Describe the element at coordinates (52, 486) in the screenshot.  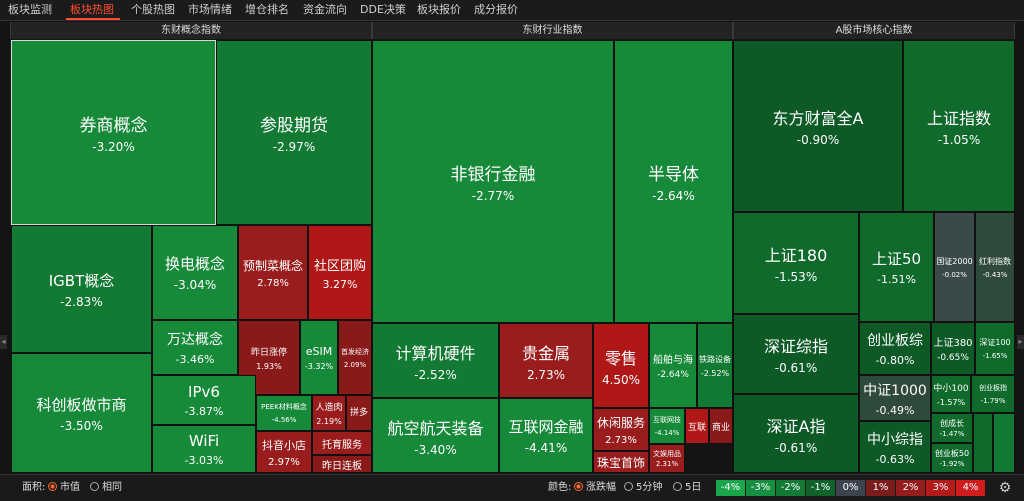
I see `radio-selected-icon` at that location.